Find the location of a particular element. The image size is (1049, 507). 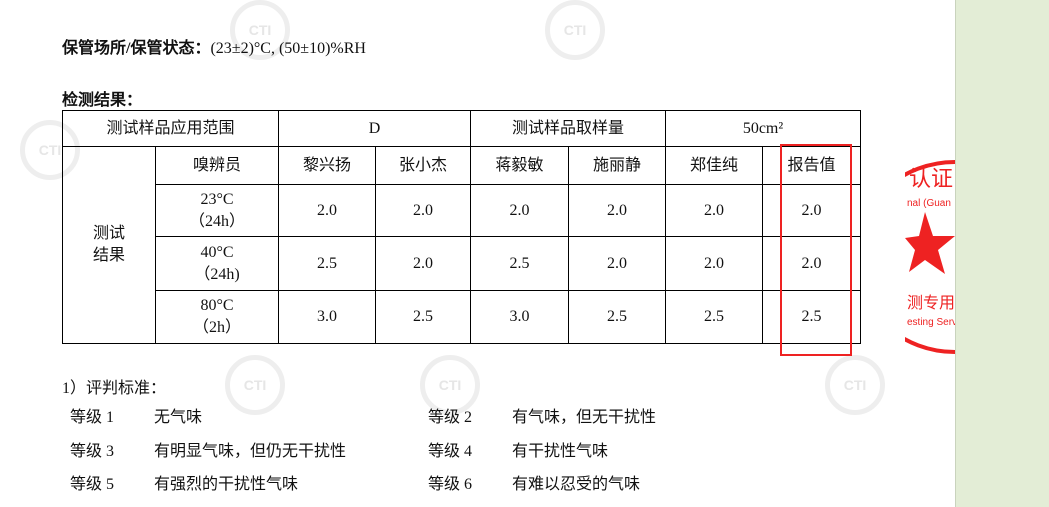

table-row: 80°C （2h） 3.0 2.5 3.0 2.5 2.5 2.5 is located at coordinates (462, 317).